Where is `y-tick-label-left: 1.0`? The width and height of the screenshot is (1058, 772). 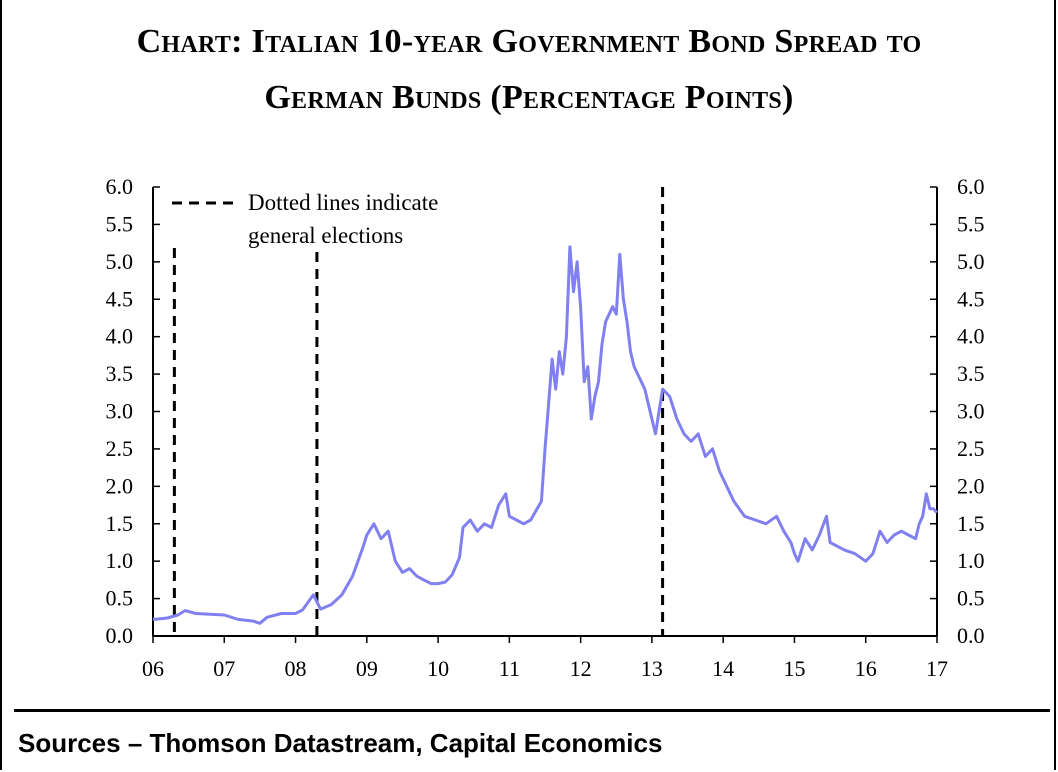
y-tick-label-left: 1.0 is located at coordinates (120, 560).